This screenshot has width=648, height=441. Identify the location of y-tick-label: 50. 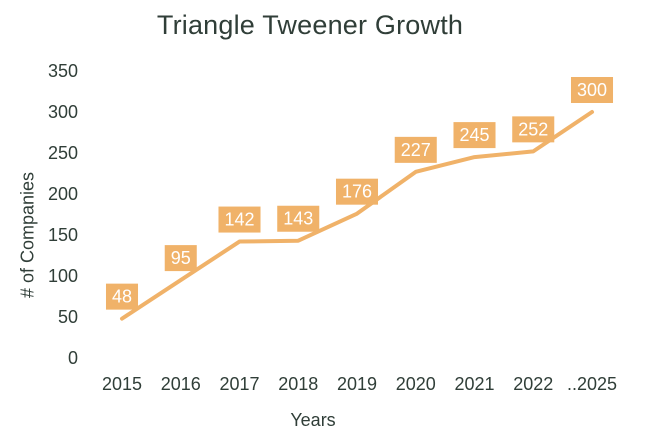
(68, 317).